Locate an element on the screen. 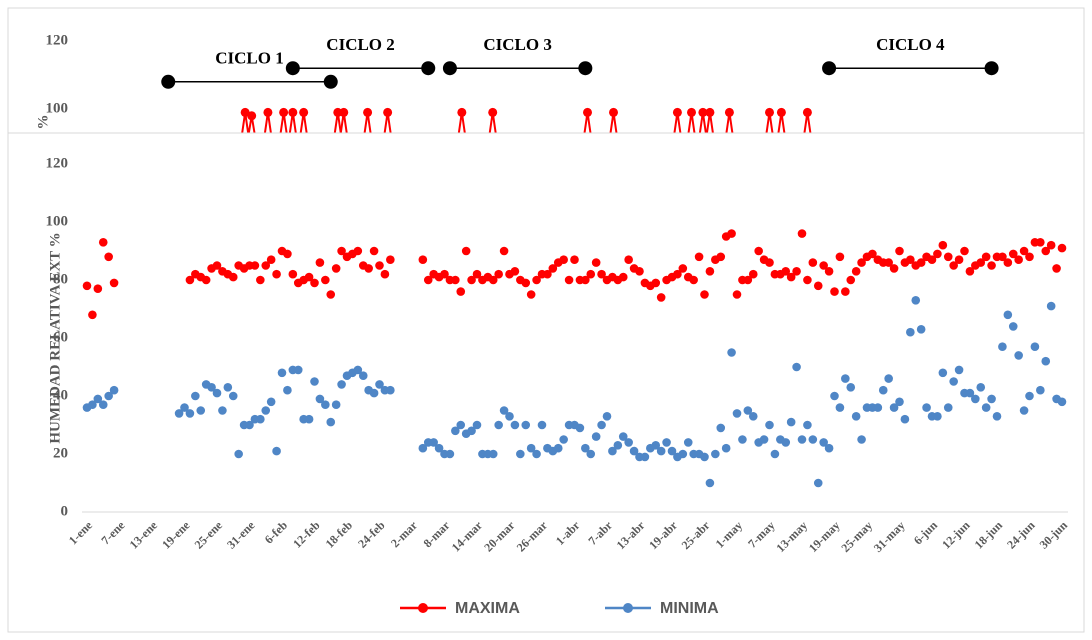 Image resolution: width=1092 pixels, height=640 pixels. y-tick-label: 60 is located at coordinates (60, 337).